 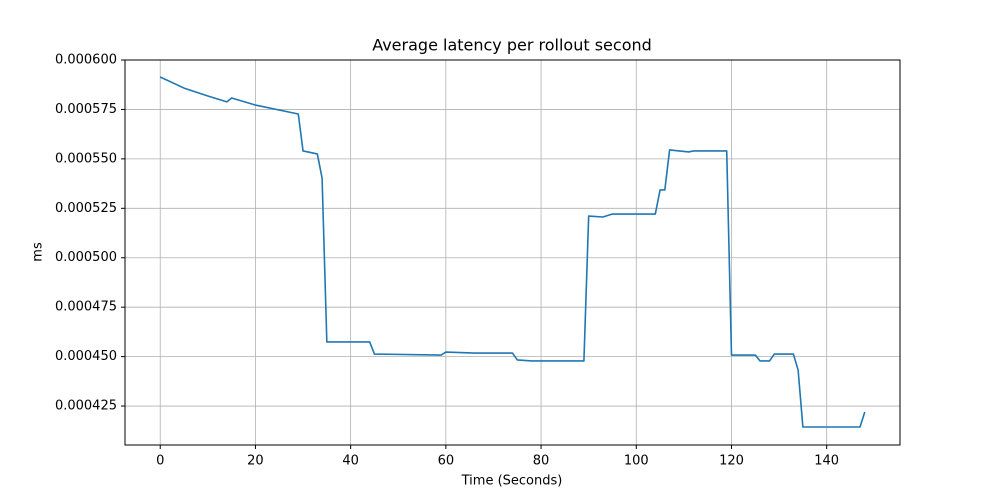 I want to click on y-tick-label: 0.000575, so click(x=86, y=109).